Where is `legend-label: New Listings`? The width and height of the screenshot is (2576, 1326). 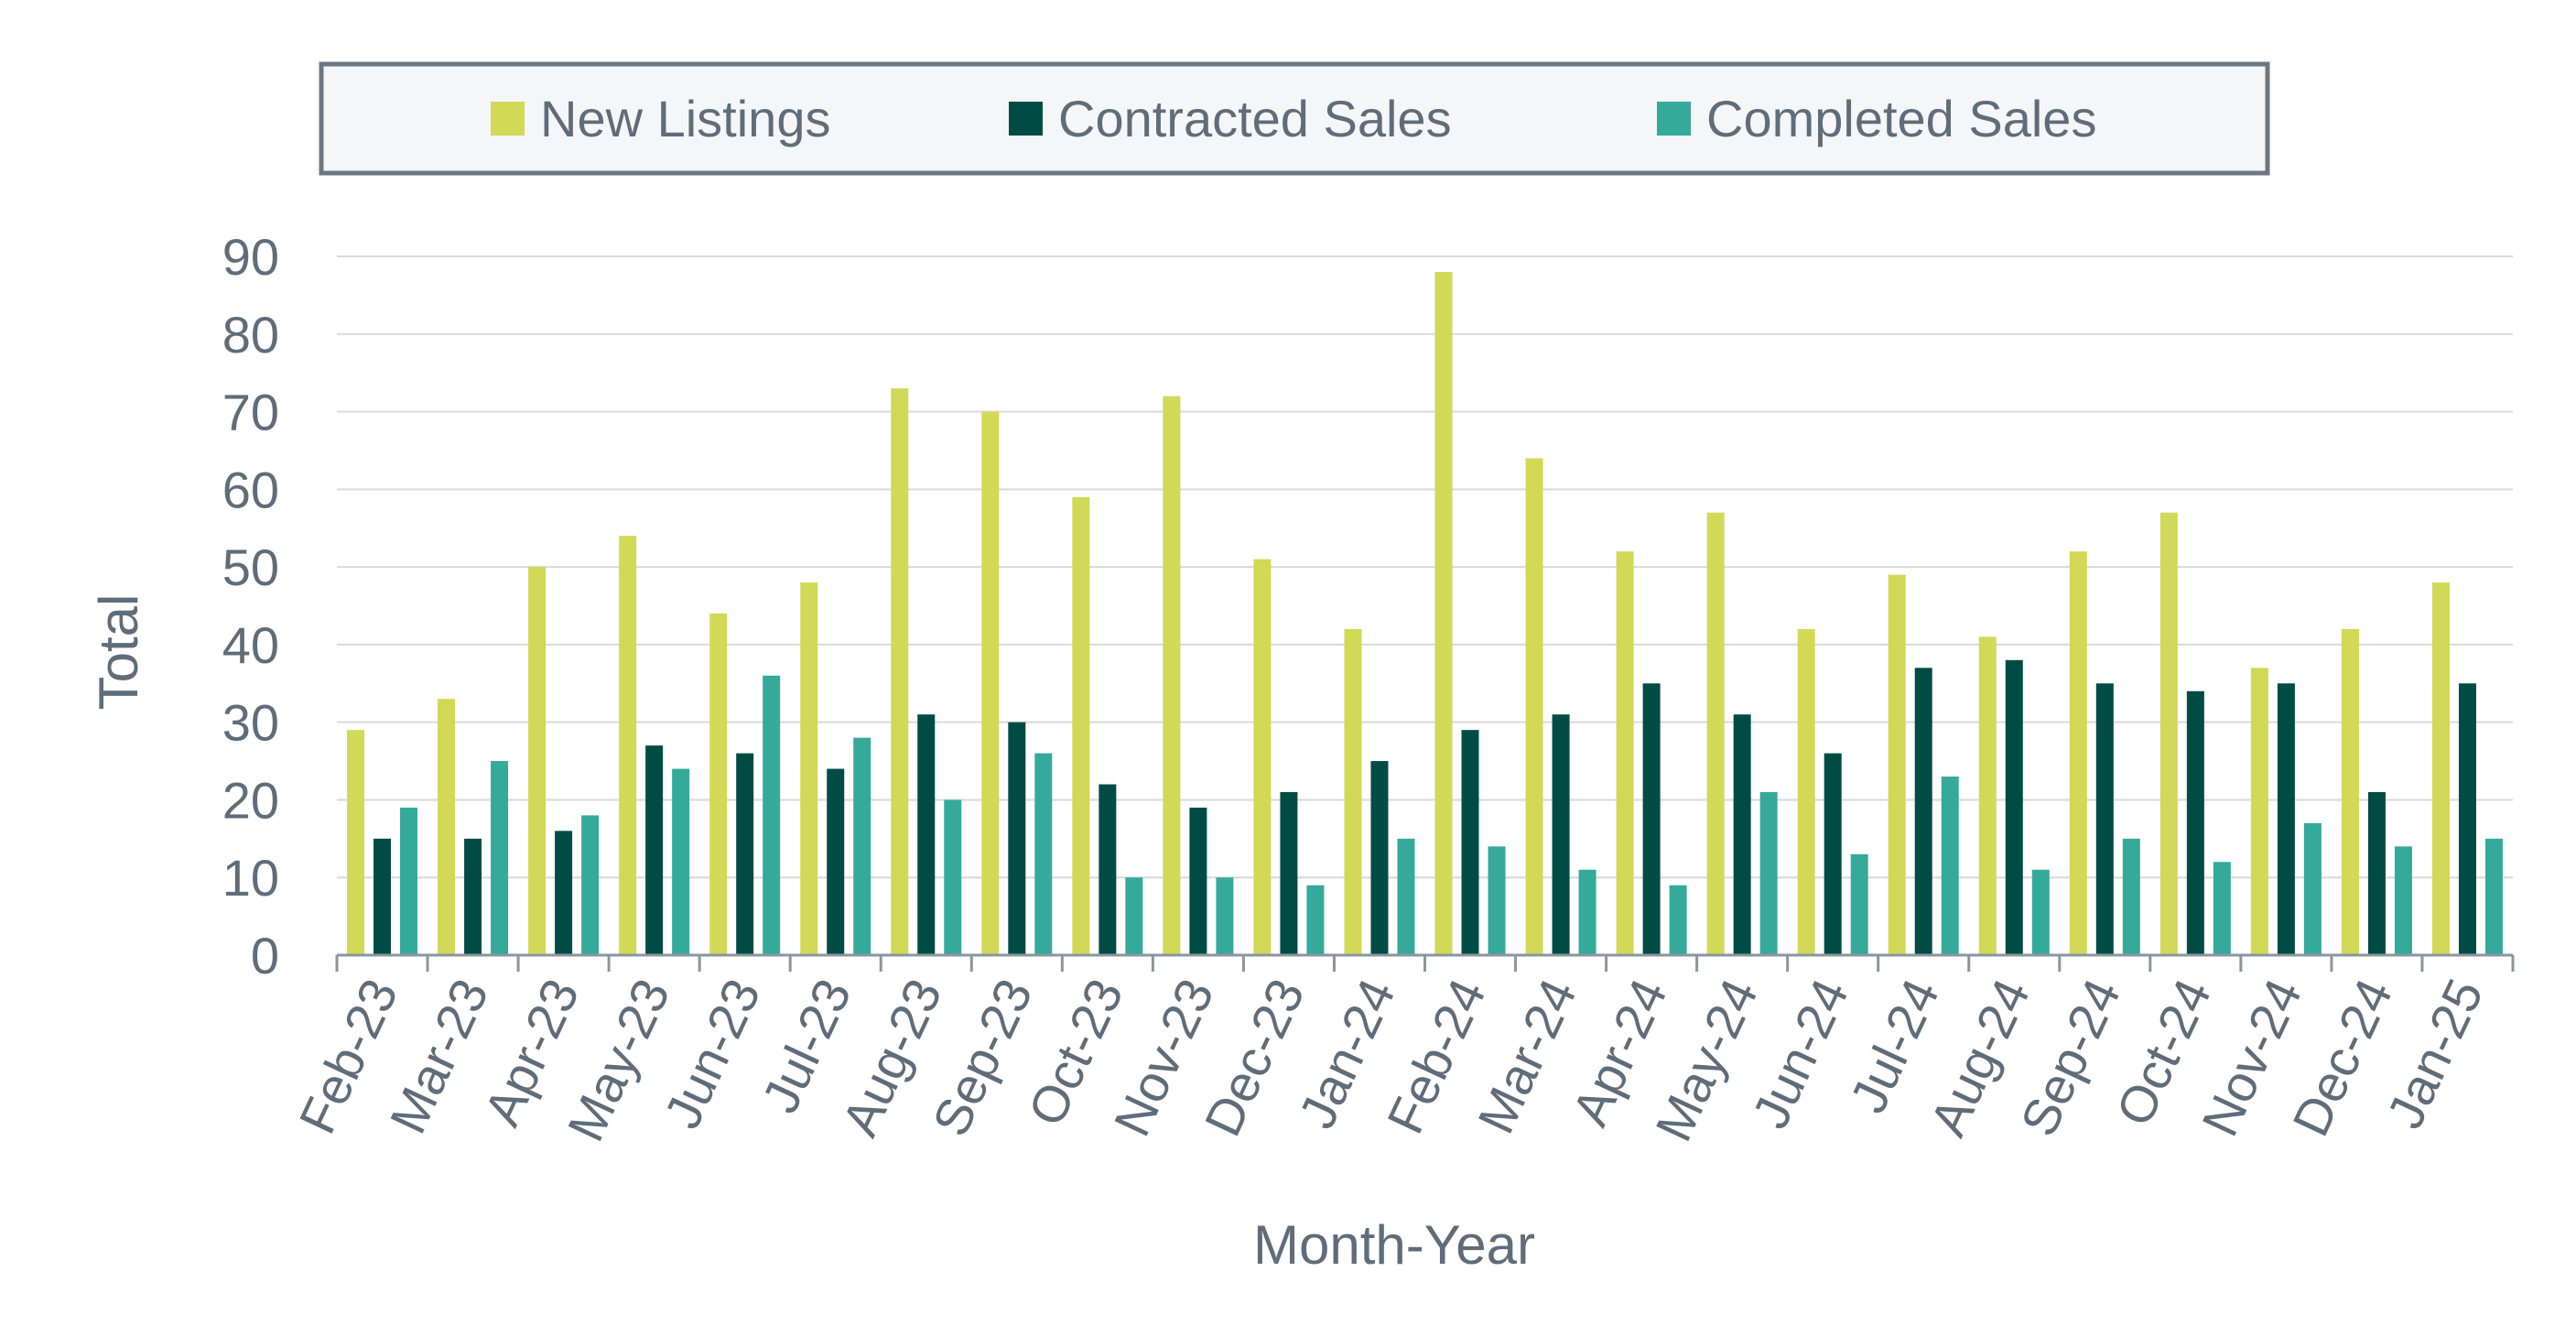
legend-label: New Listings is located at coordinates (685, 118).